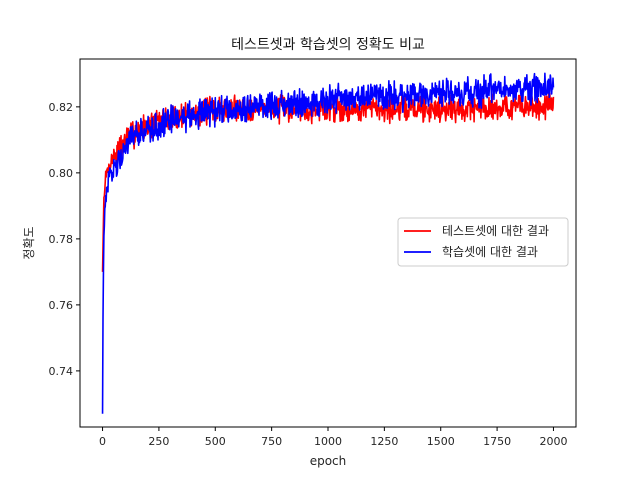 The width and height of the screenshot is (640, 480). What do you see at coordinates (328, 441) in the screenshot?
I see `x-tick-label: 1000` at bounding box center [328, 441].